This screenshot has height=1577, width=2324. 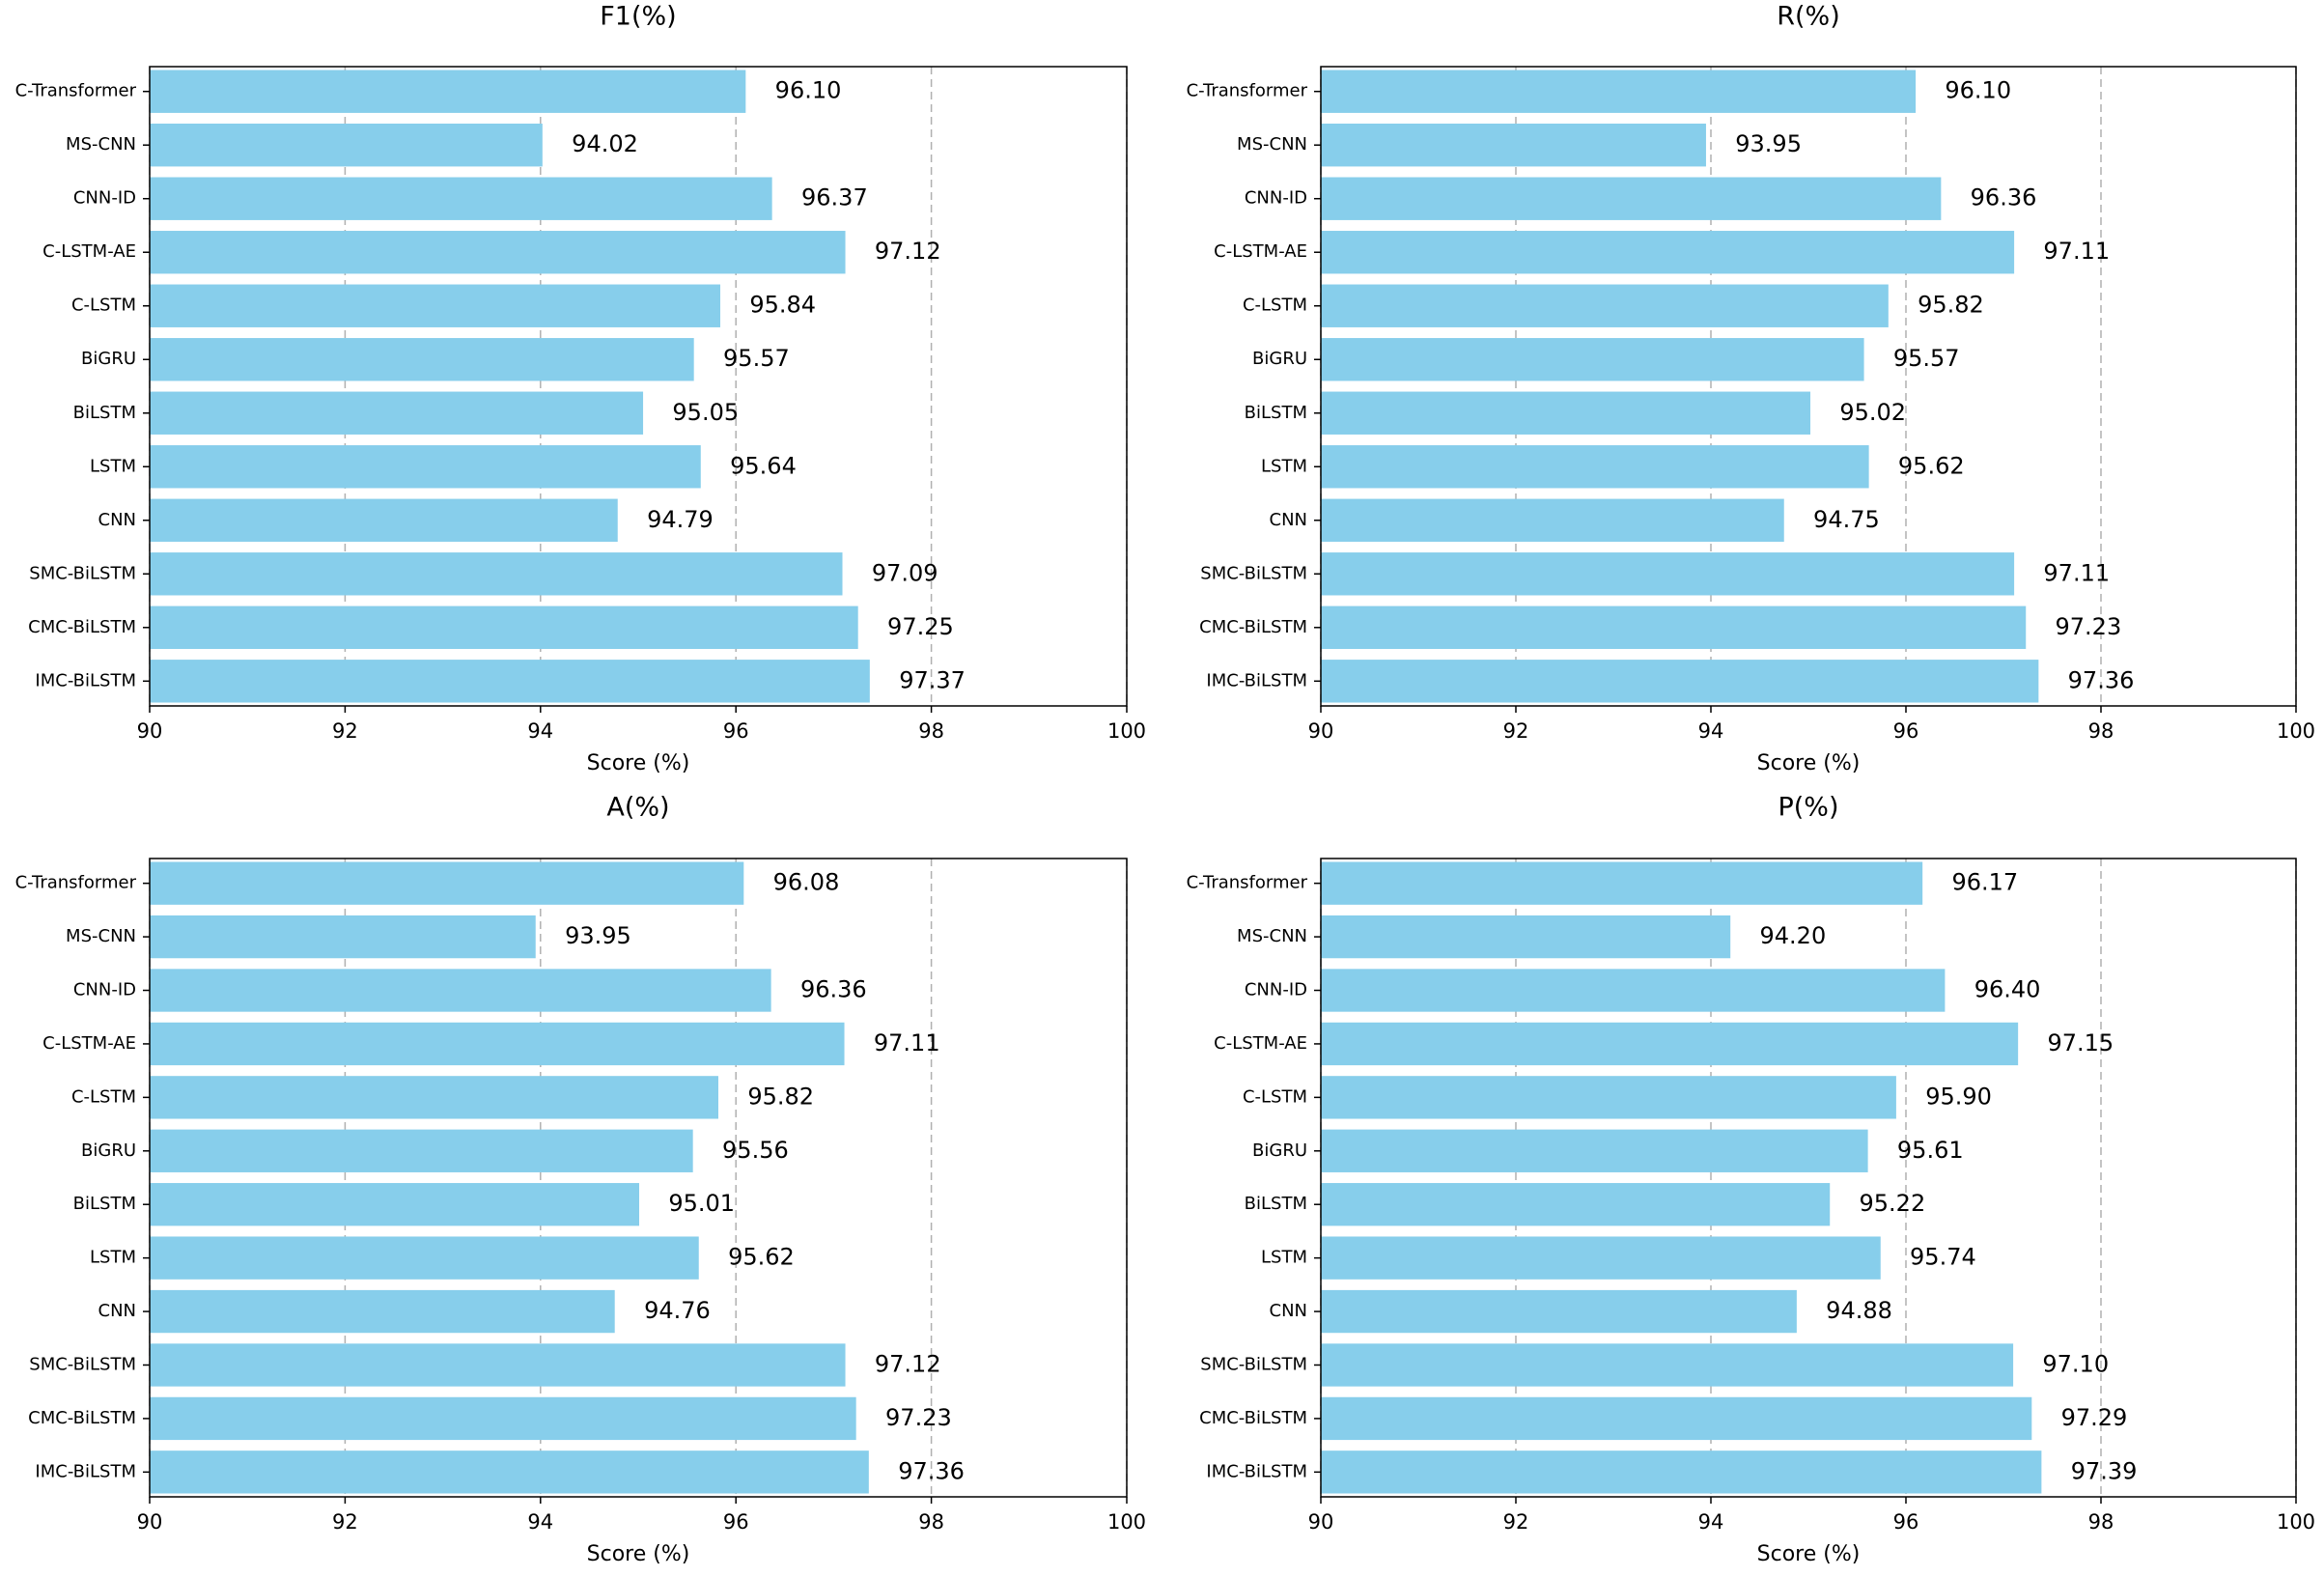 I want to click on value-label: 97.25, so click(x=921, y=627).